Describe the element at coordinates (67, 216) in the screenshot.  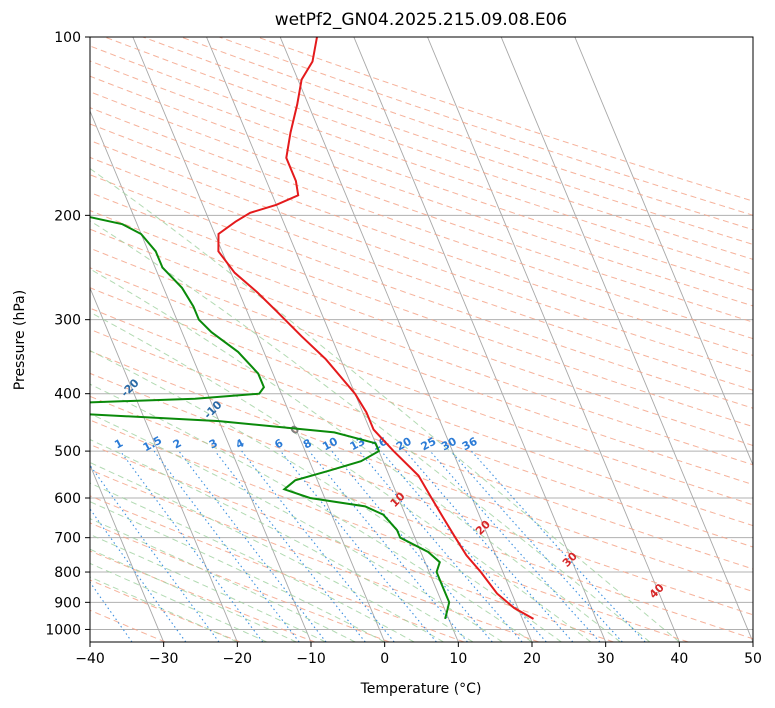
I see `y-tick-label: 200` at that location.